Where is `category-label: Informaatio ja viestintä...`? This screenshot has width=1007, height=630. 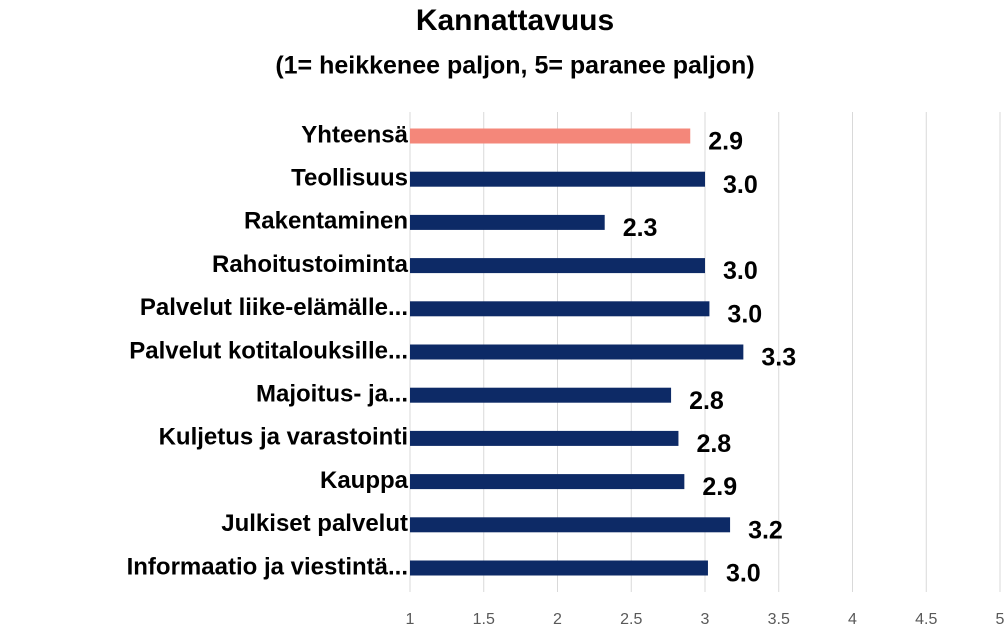
category-label: Informaatio ja viestintä... is located at coordinates (267, 566).